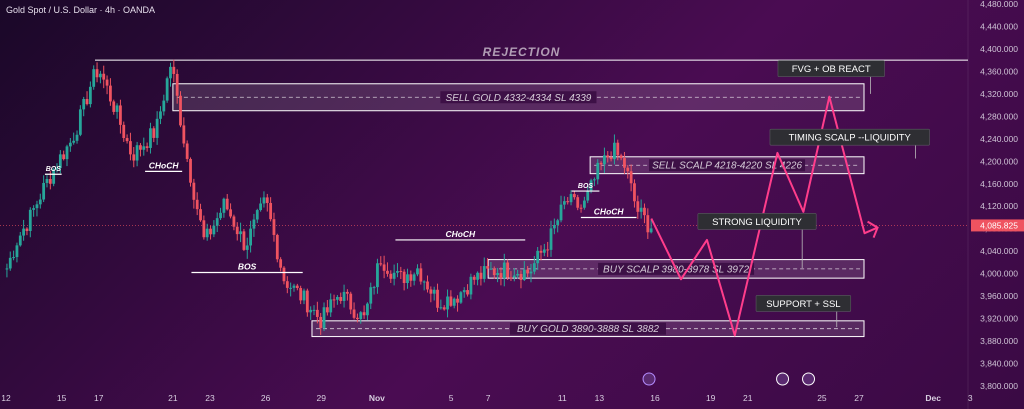 The image size is (1024, 409). Describe the element at coordinates (999, 26) in the screenshot. I see `y-tick-label: 4,440.000` at that location.